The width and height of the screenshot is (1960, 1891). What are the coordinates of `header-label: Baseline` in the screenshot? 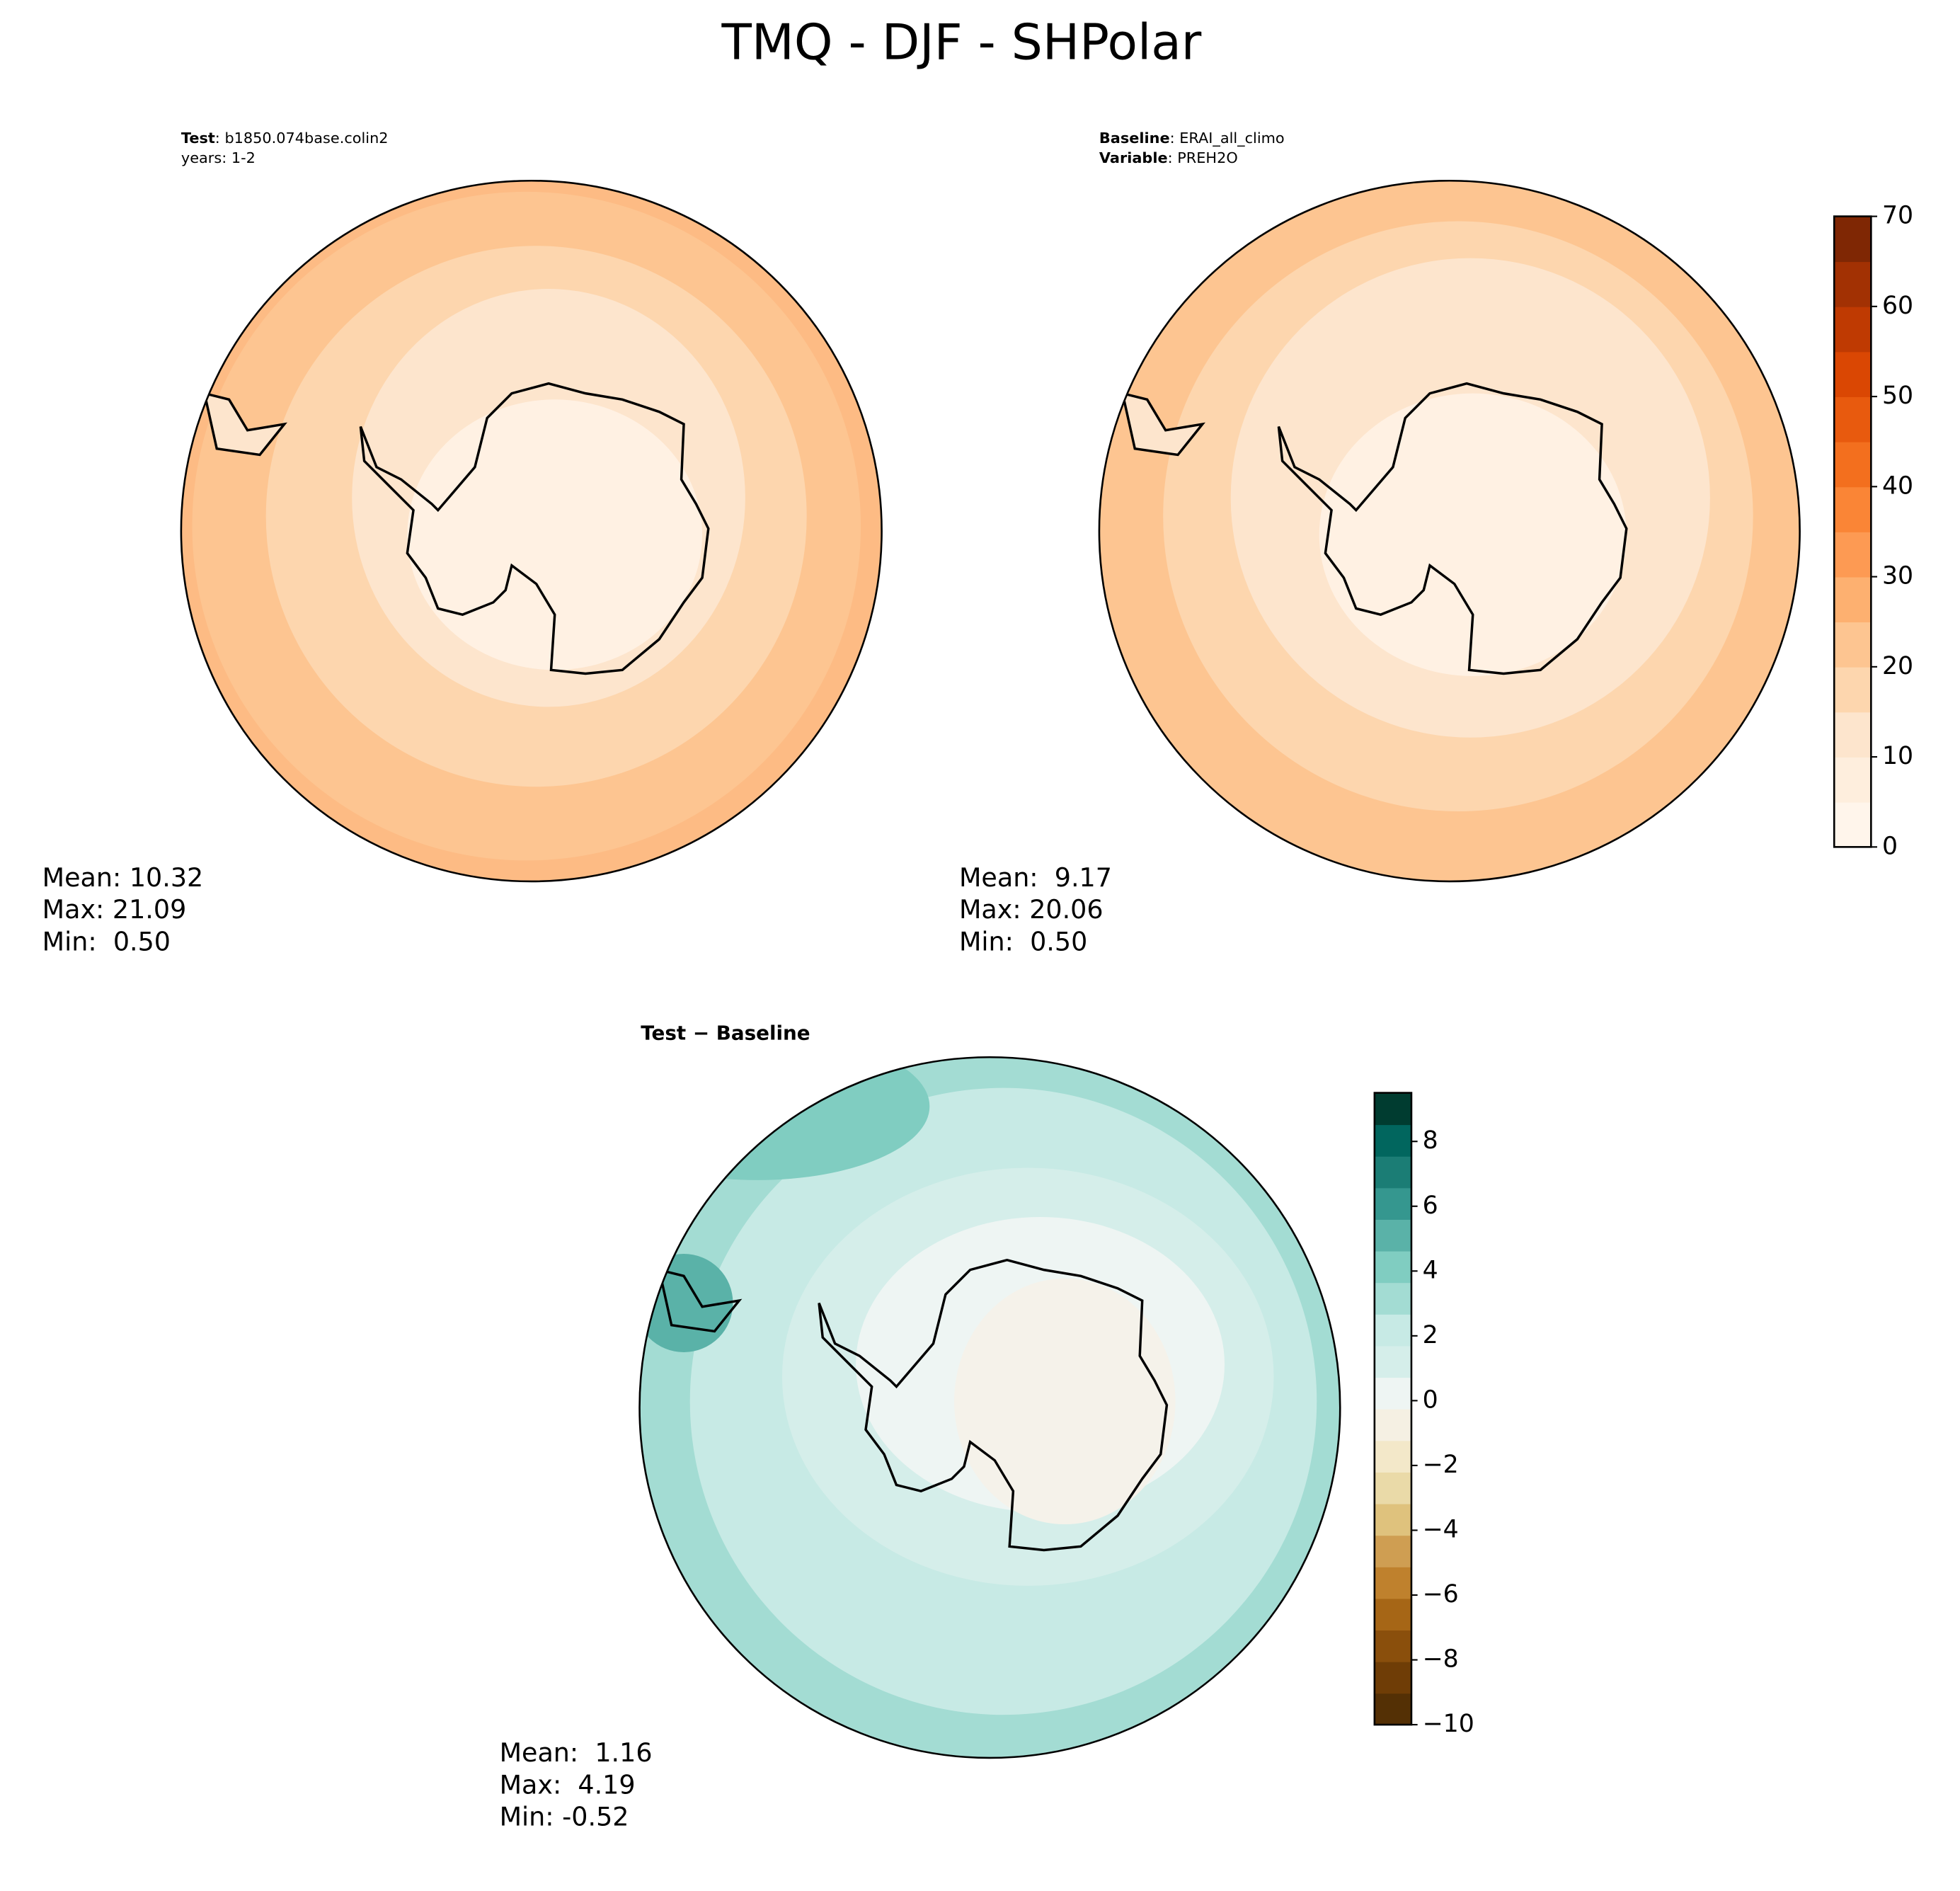 It's located at (1134, 138).